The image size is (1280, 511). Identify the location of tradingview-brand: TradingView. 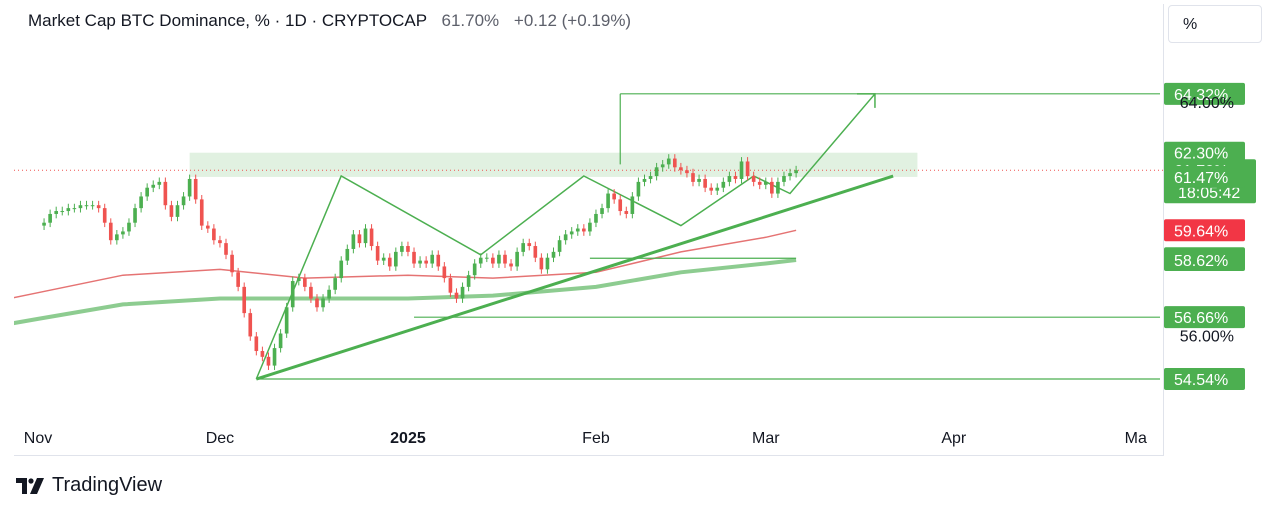
(107, 485).